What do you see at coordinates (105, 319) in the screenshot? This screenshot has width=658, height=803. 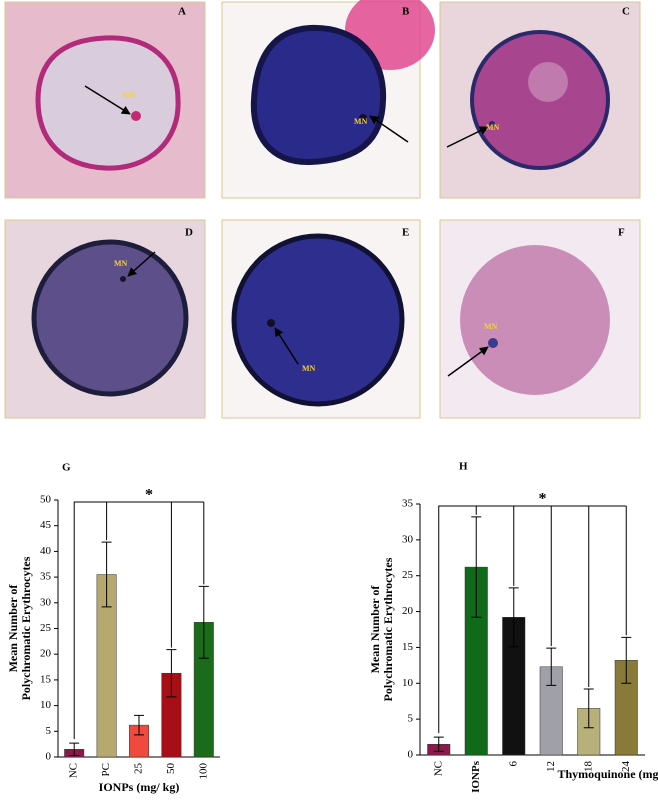 I see `micrograph-d: D MN` at bounding box center [105, 319].